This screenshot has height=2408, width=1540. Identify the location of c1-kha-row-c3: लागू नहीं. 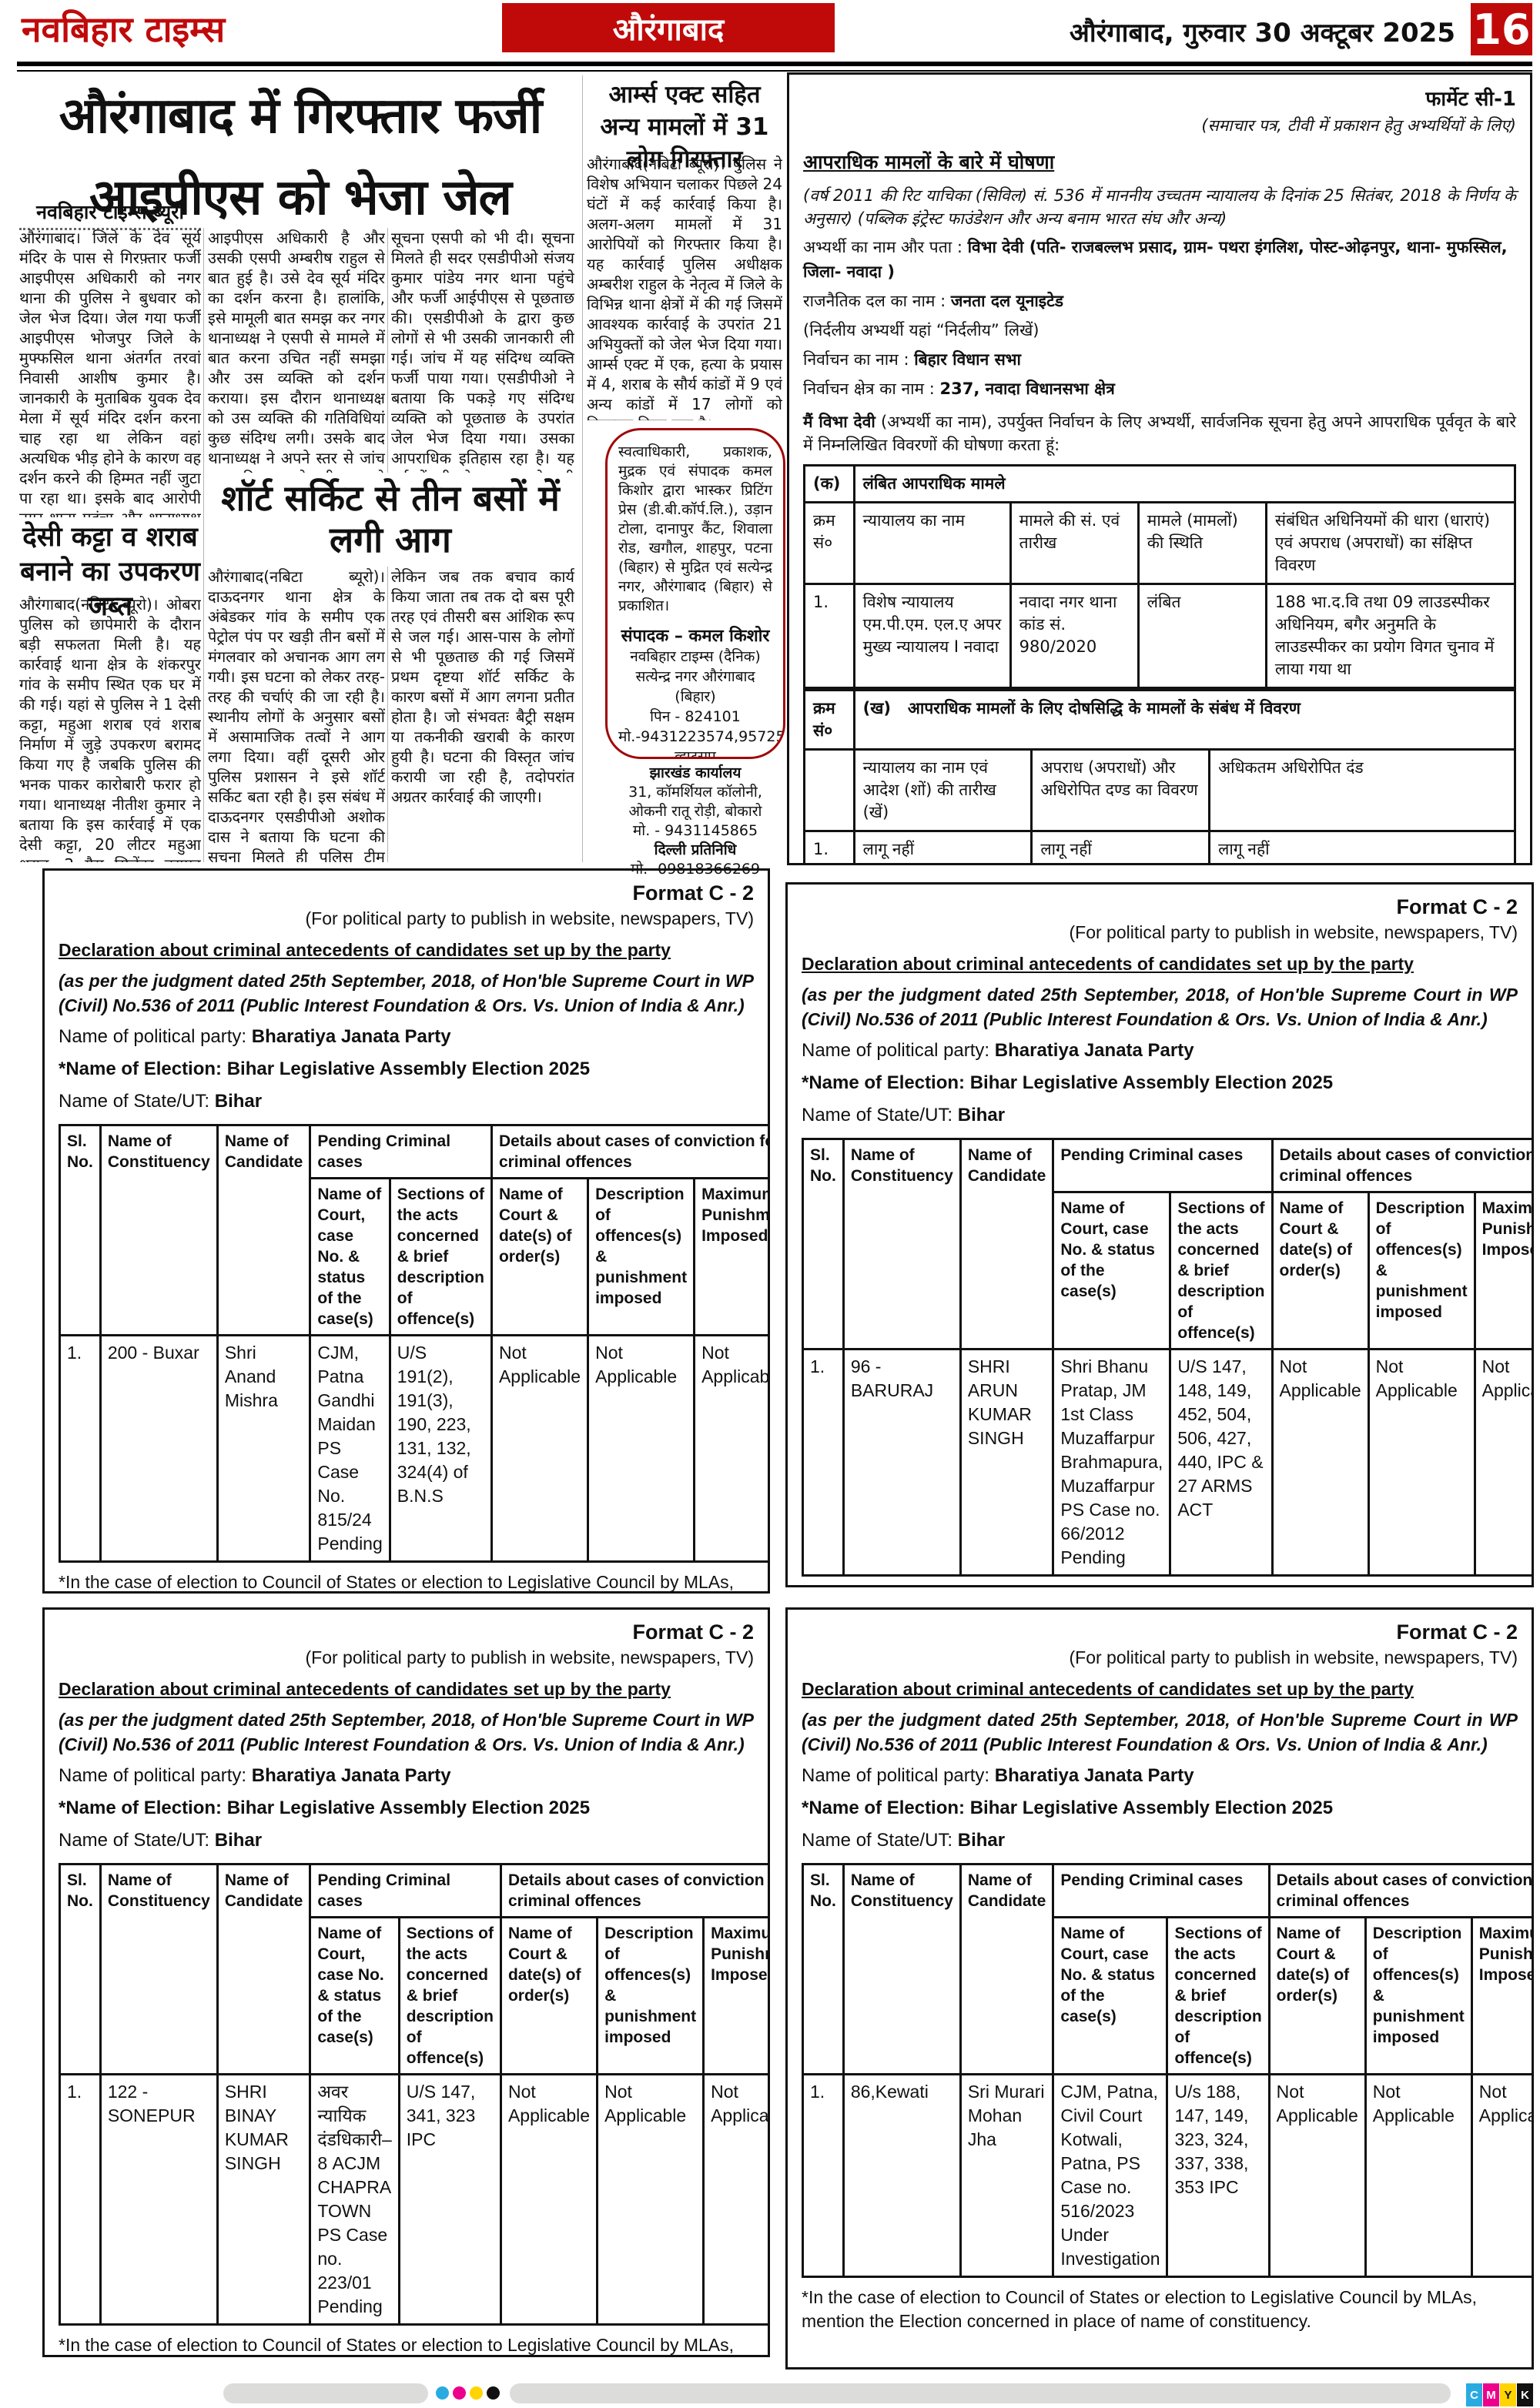
(1362, 846).